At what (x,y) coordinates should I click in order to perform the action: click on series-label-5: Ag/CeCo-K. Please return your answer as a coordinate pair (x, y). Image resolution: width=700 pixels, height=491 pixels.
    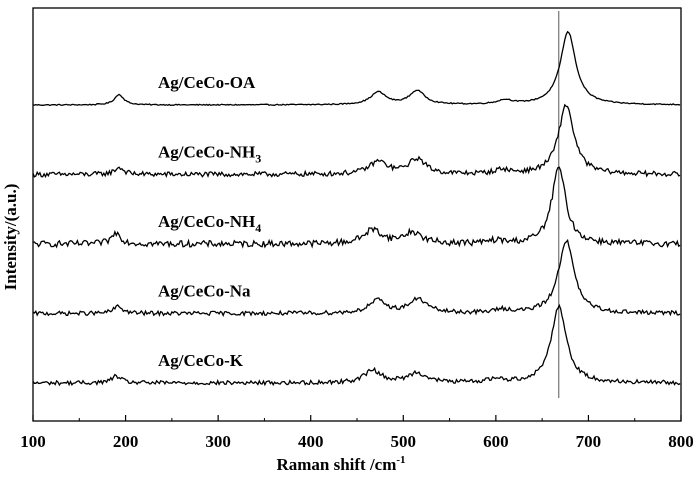
    Looking at the image, I should click on (201, 360).